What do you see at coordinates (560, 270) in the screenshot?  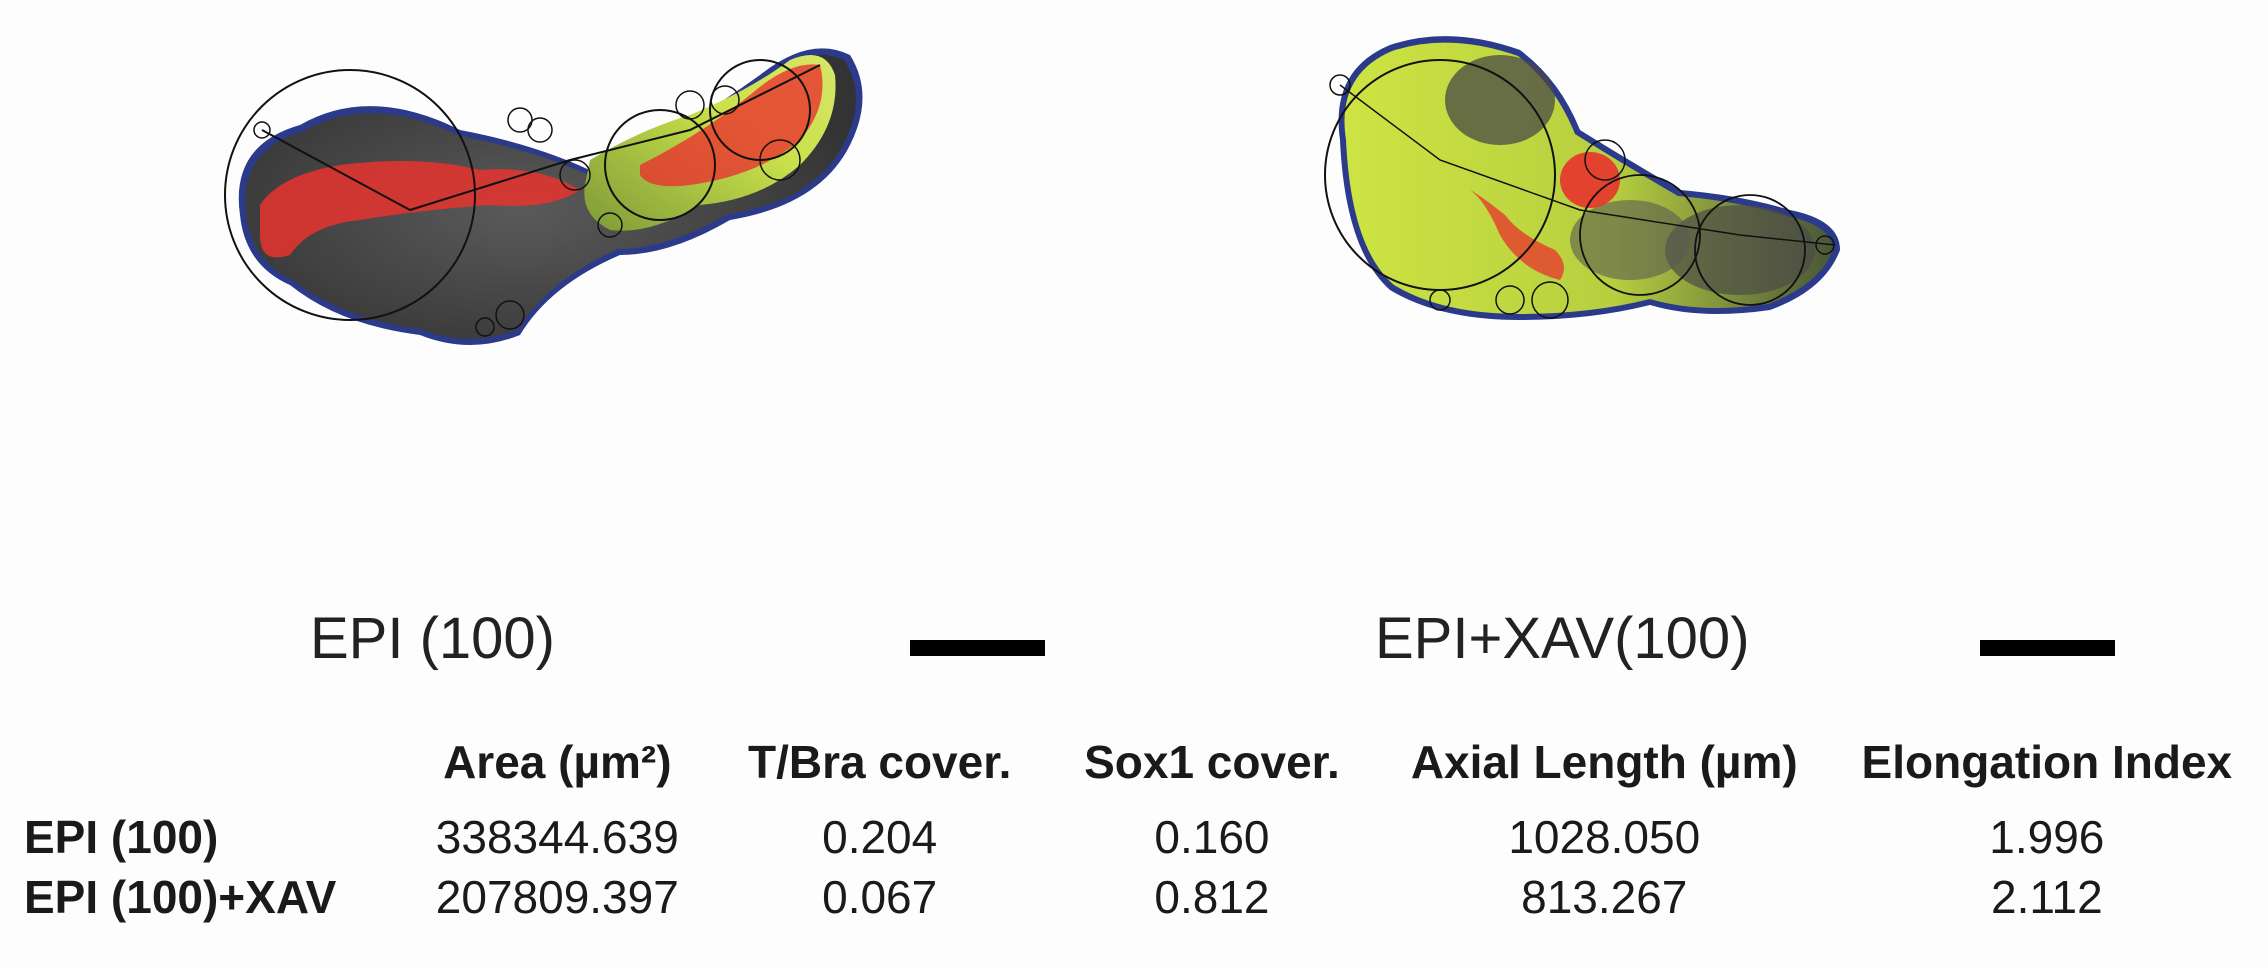 I see `micrograph-epi` at bounding box center [560, 270].